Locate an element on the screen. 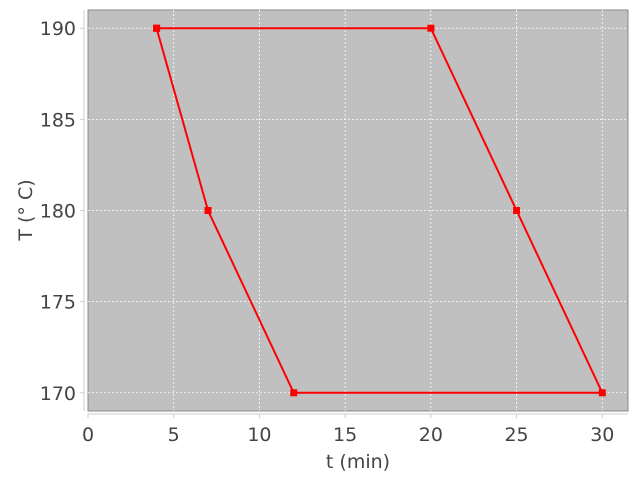 The height and width of the screenshot is (484, 640). x-tick-label: 10 is located at coordinates (259, 435).